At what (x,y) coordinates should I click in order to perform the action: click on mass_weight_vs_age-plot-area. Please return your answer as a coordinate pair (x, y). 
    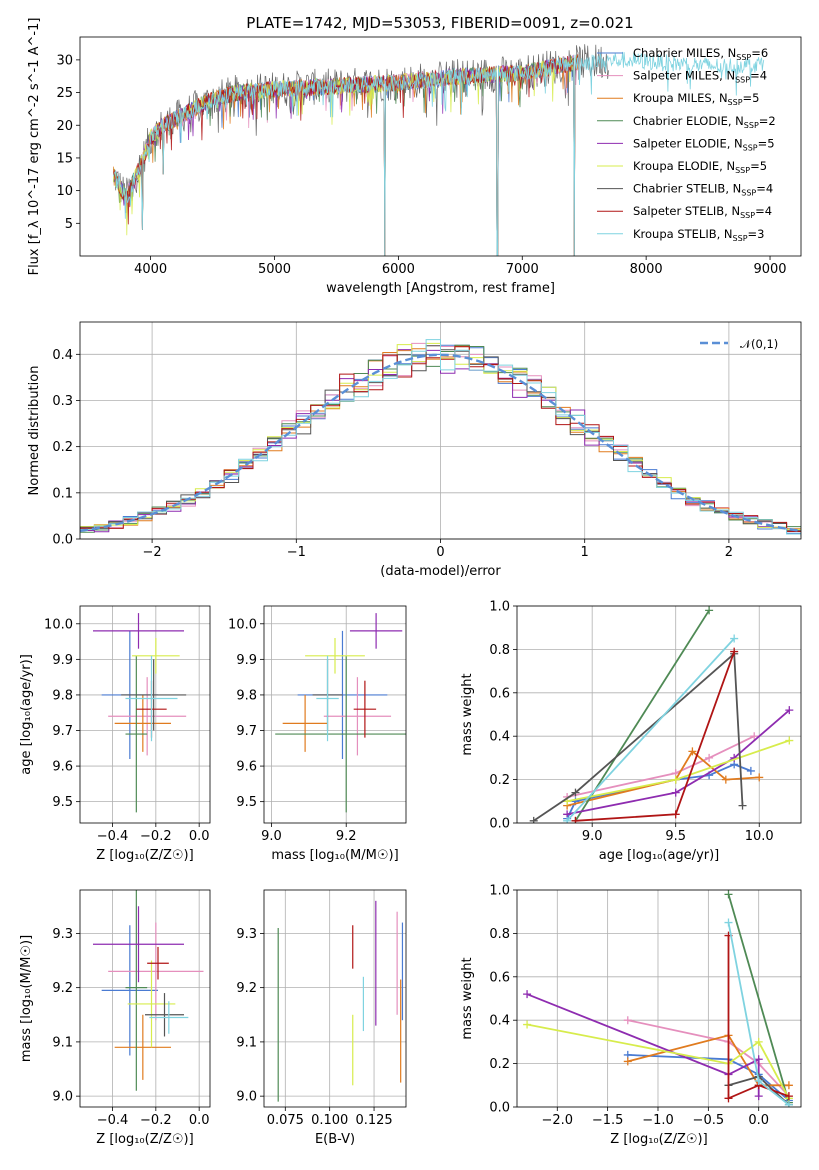
    Looking at the image, I should click on (661, 714).